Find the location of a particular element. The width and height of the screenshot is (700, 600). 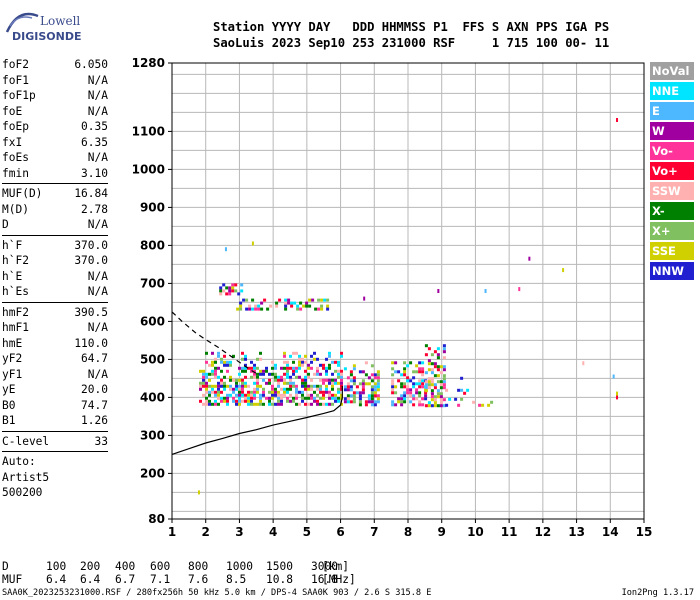

row-value: 6.7 is located at coordinates (125, 579).